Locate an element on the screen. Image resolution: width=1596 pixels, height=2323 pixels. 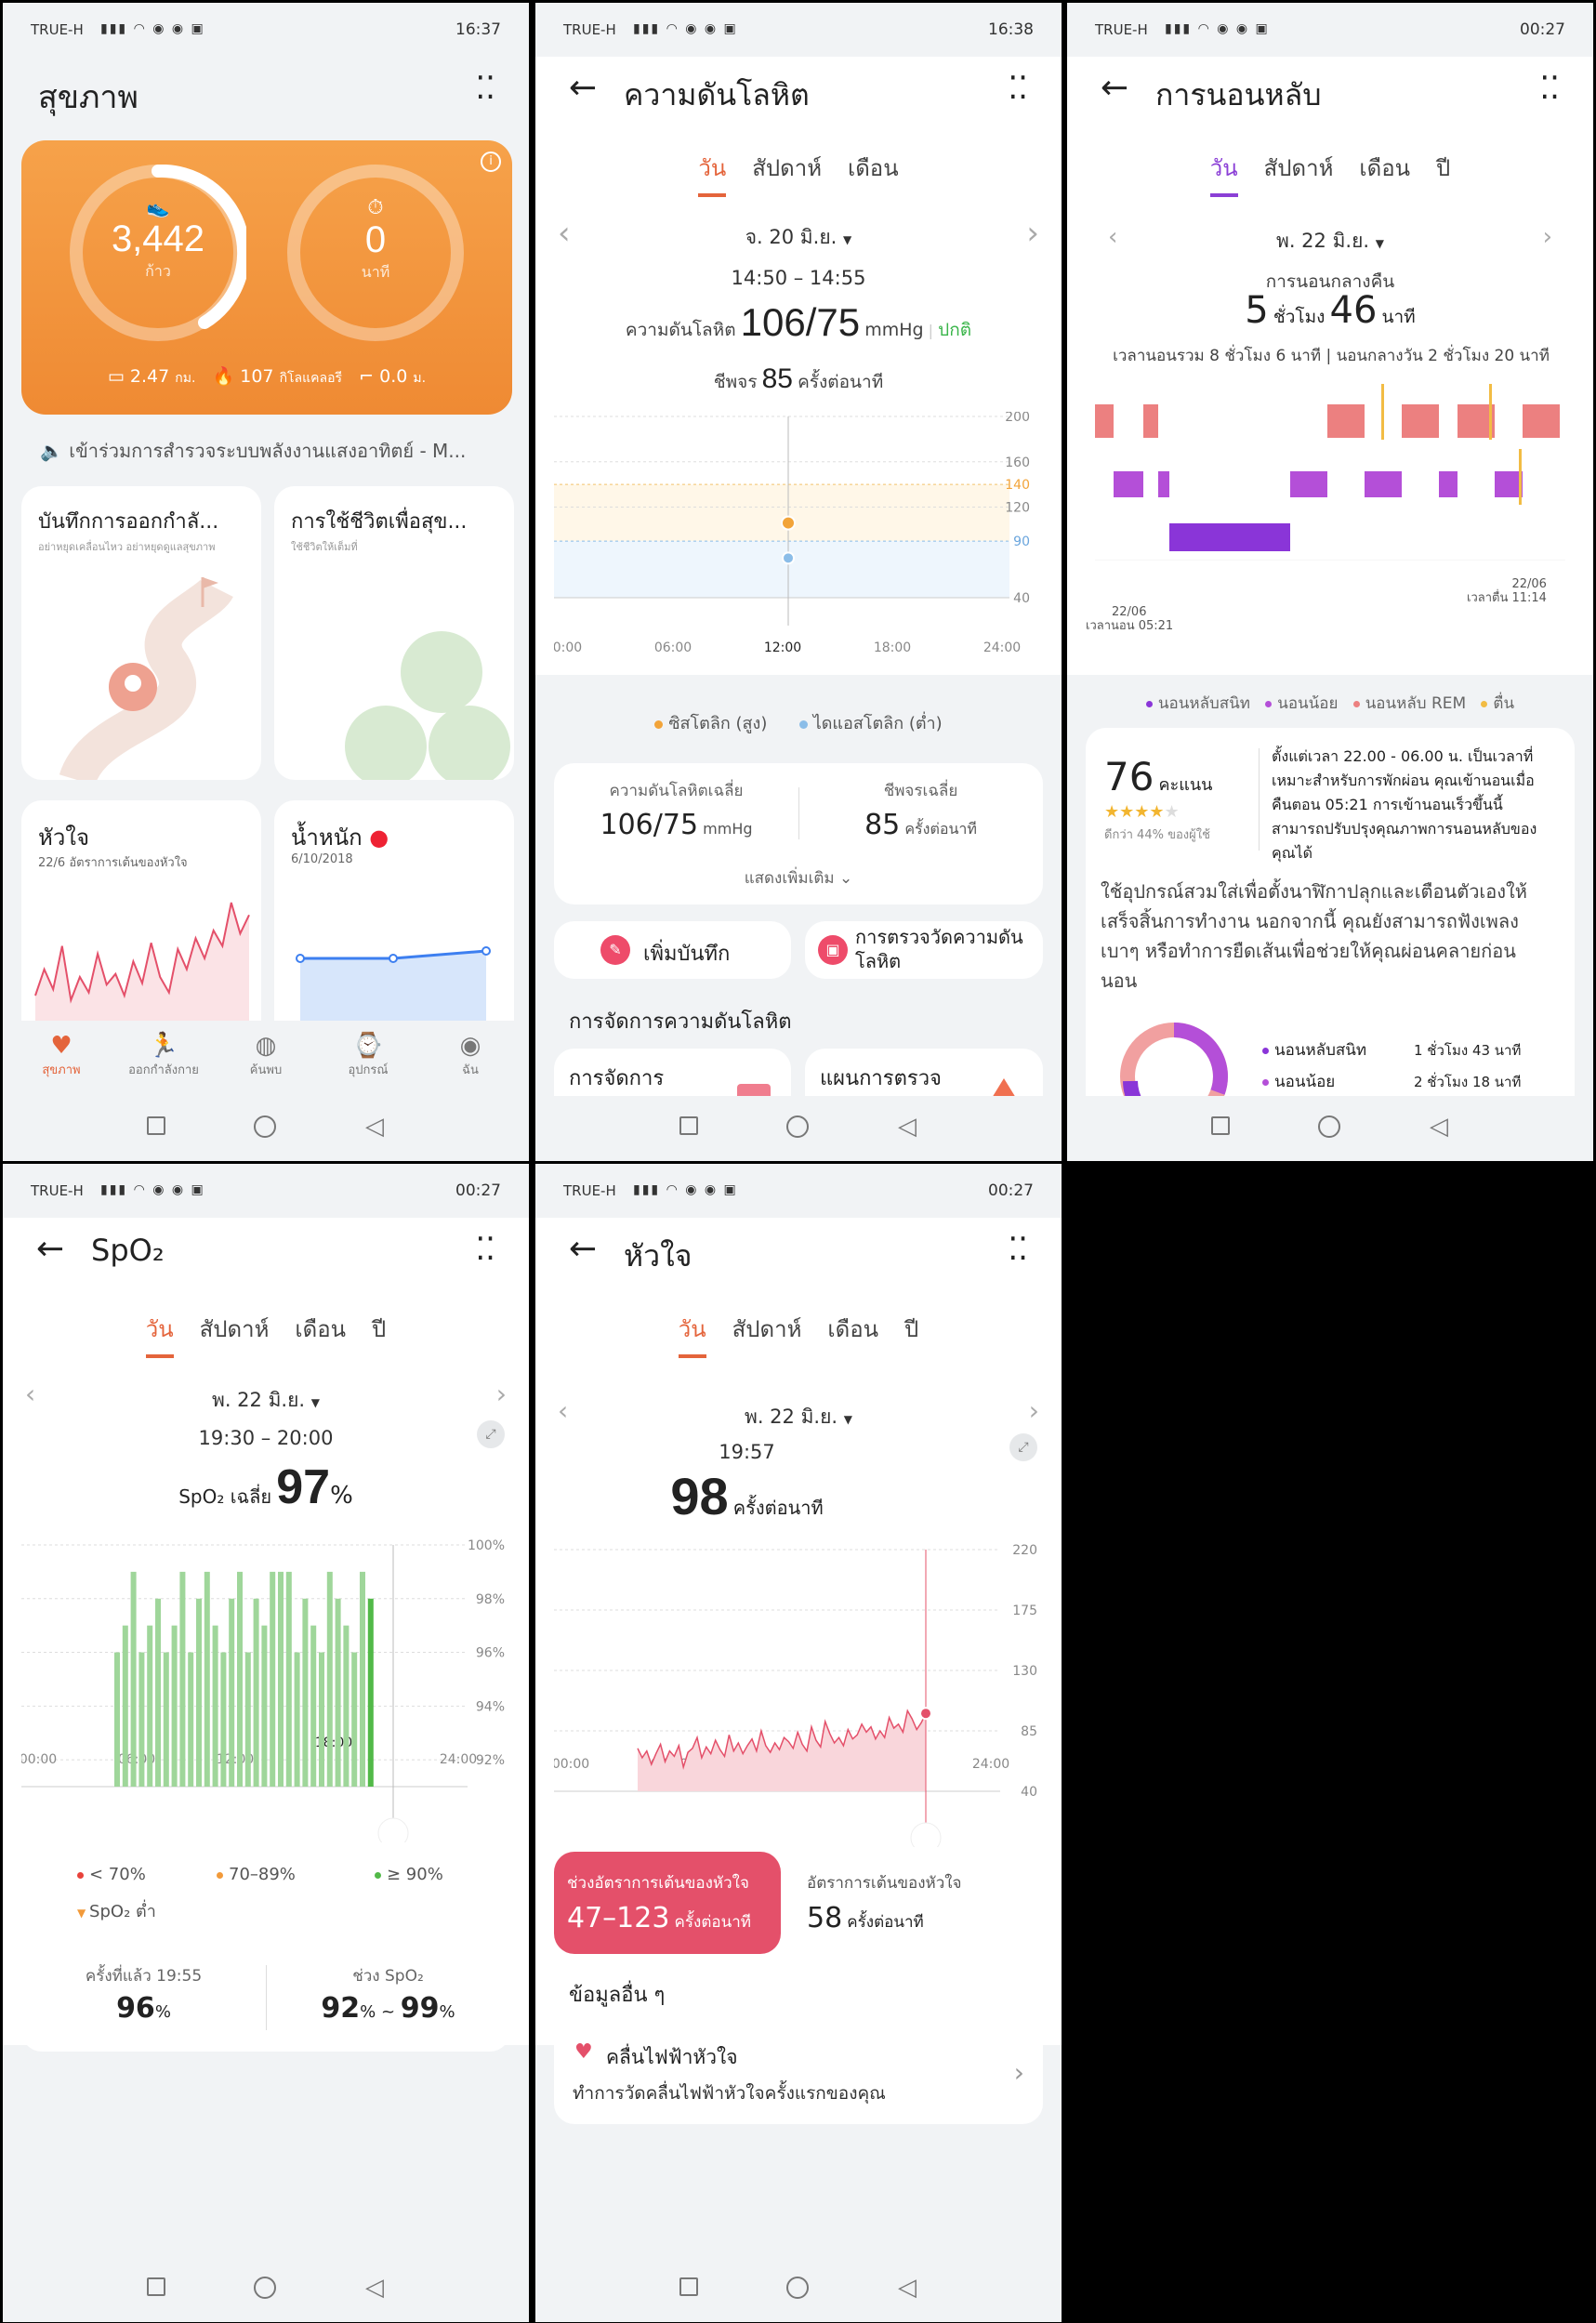
pulse-value: 85 is located at coordinates (777, 378).